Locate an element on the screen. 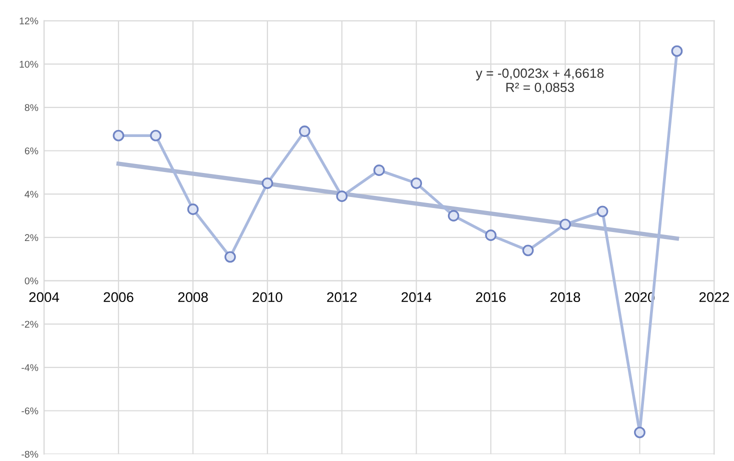 This screenshot has height=461, width=734. y-tick-label: -2% is located at coordinates (30, 324).